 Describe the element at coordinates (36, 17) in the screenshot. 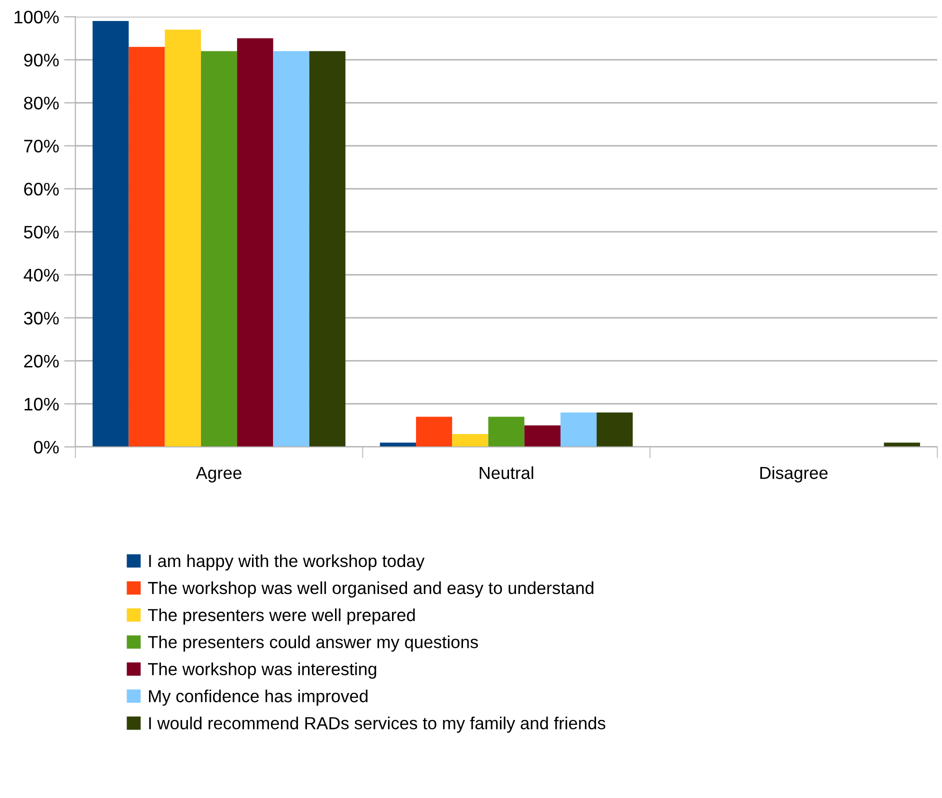

I see `y-tick-label: 100%` at that location.